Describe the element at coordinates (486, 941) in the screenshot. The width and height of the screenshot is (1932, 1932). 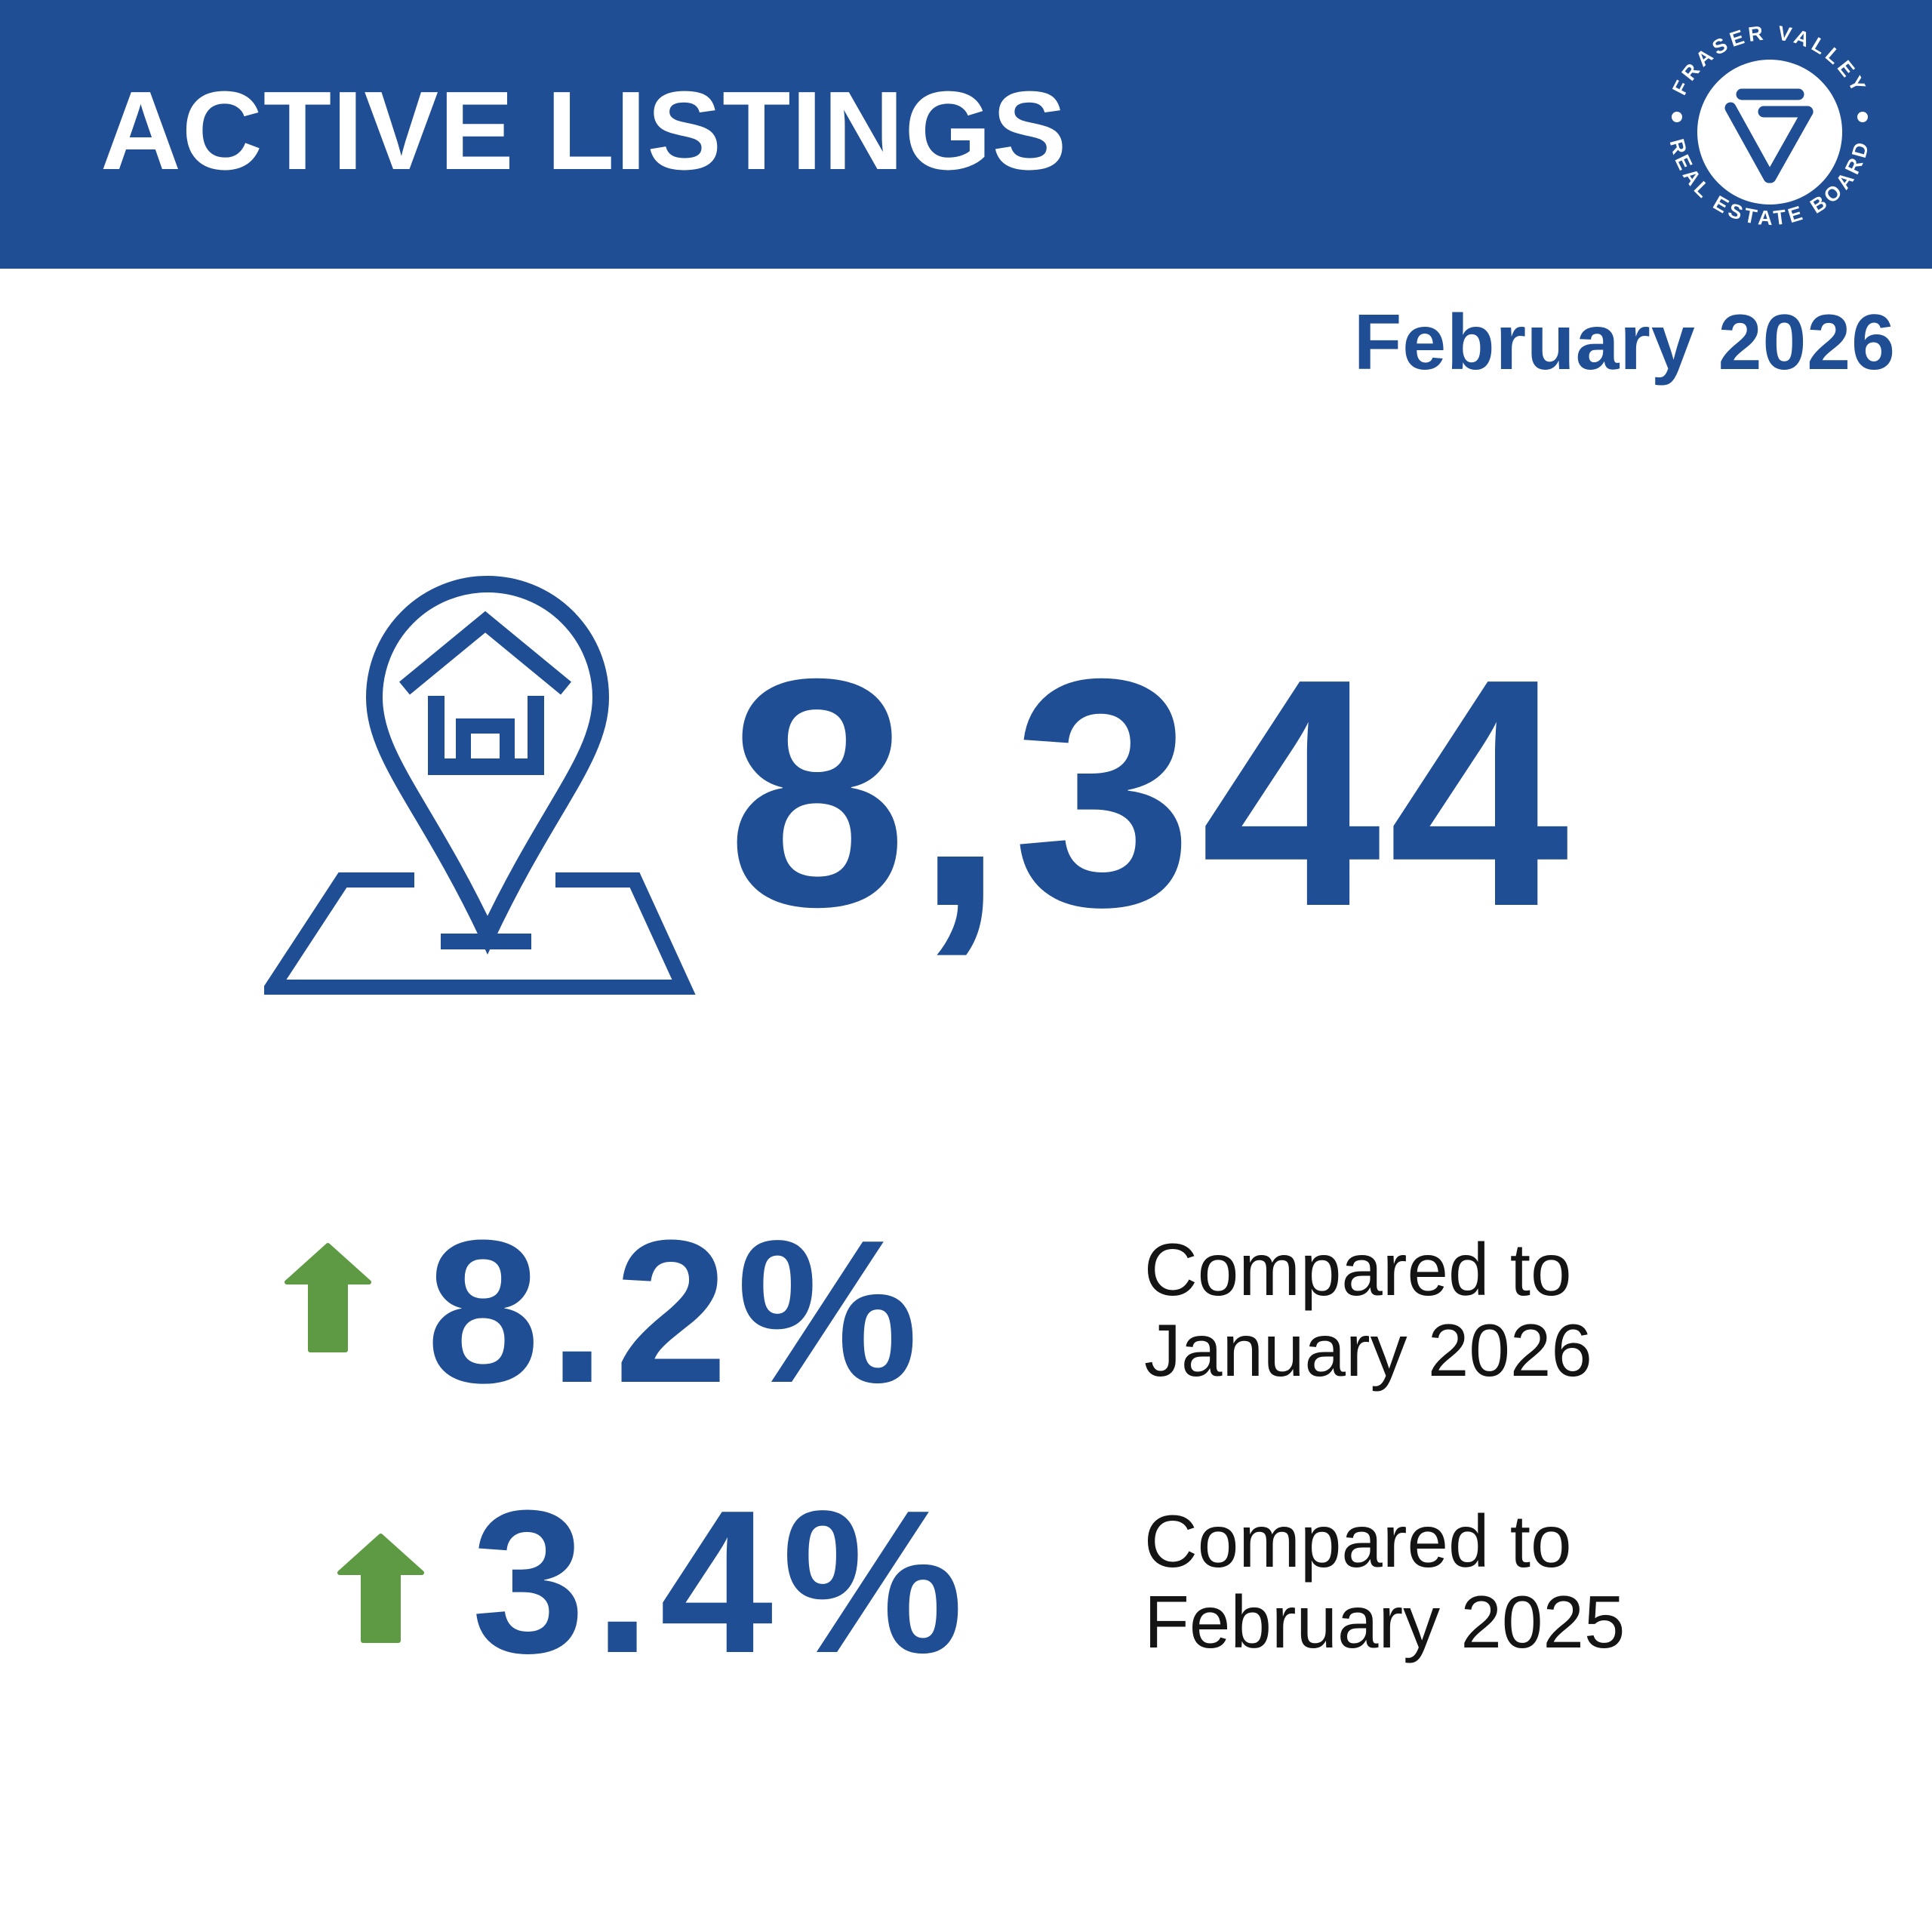
I see `pin-base-bar` at that location.